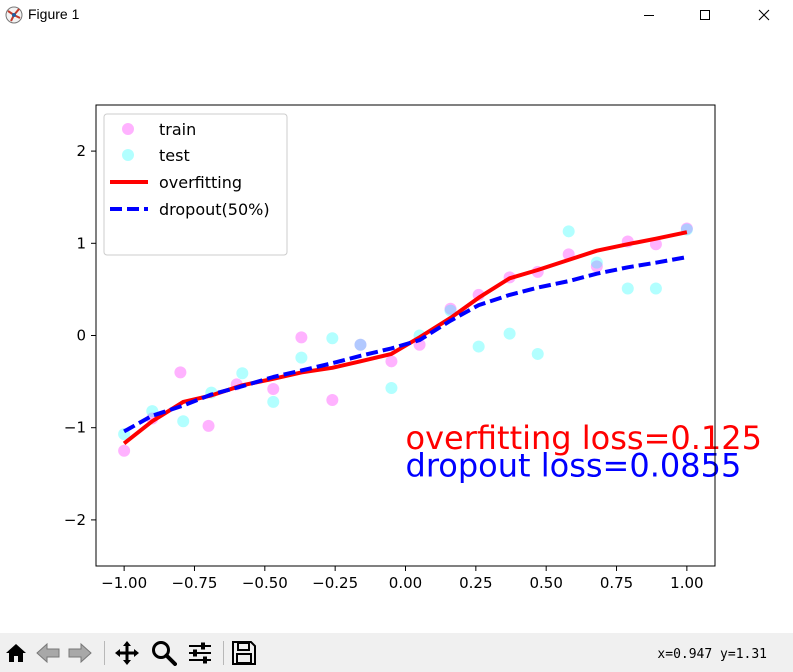  I want to click on close-icon, so click(764, 15).